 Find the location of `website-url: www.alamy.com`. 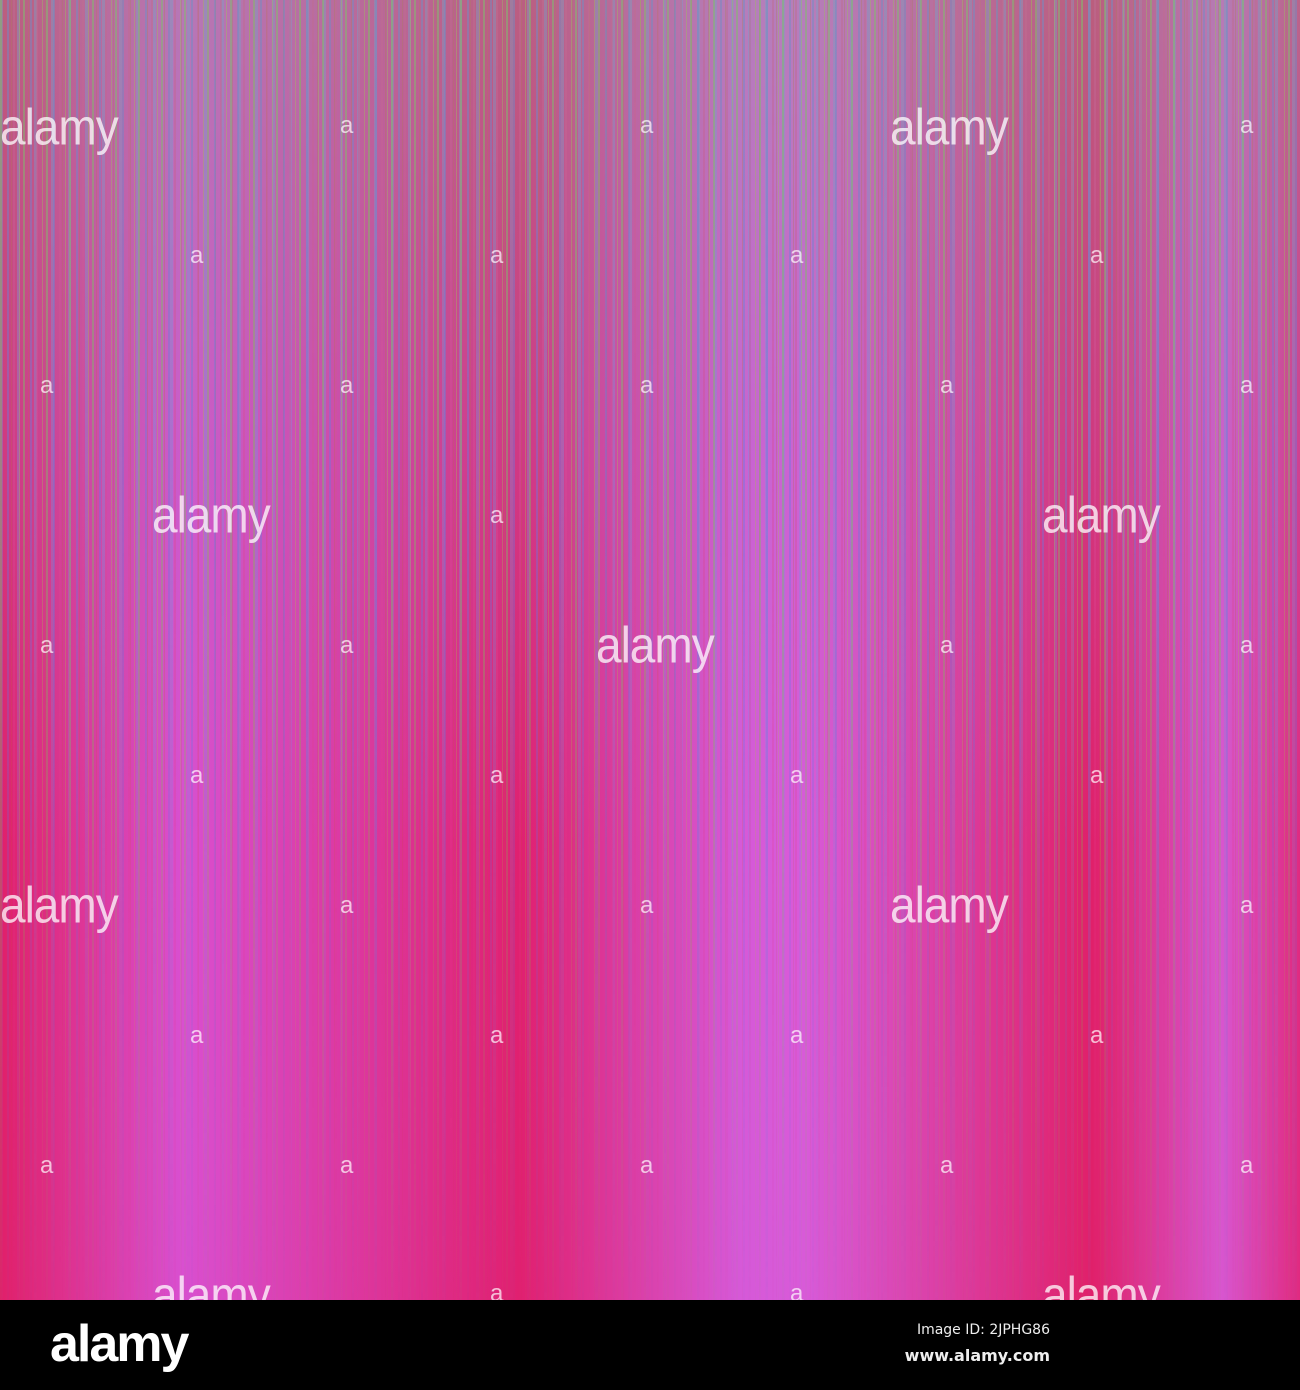

website-url: www.alamy.com is located at coordinates (977, 1355).